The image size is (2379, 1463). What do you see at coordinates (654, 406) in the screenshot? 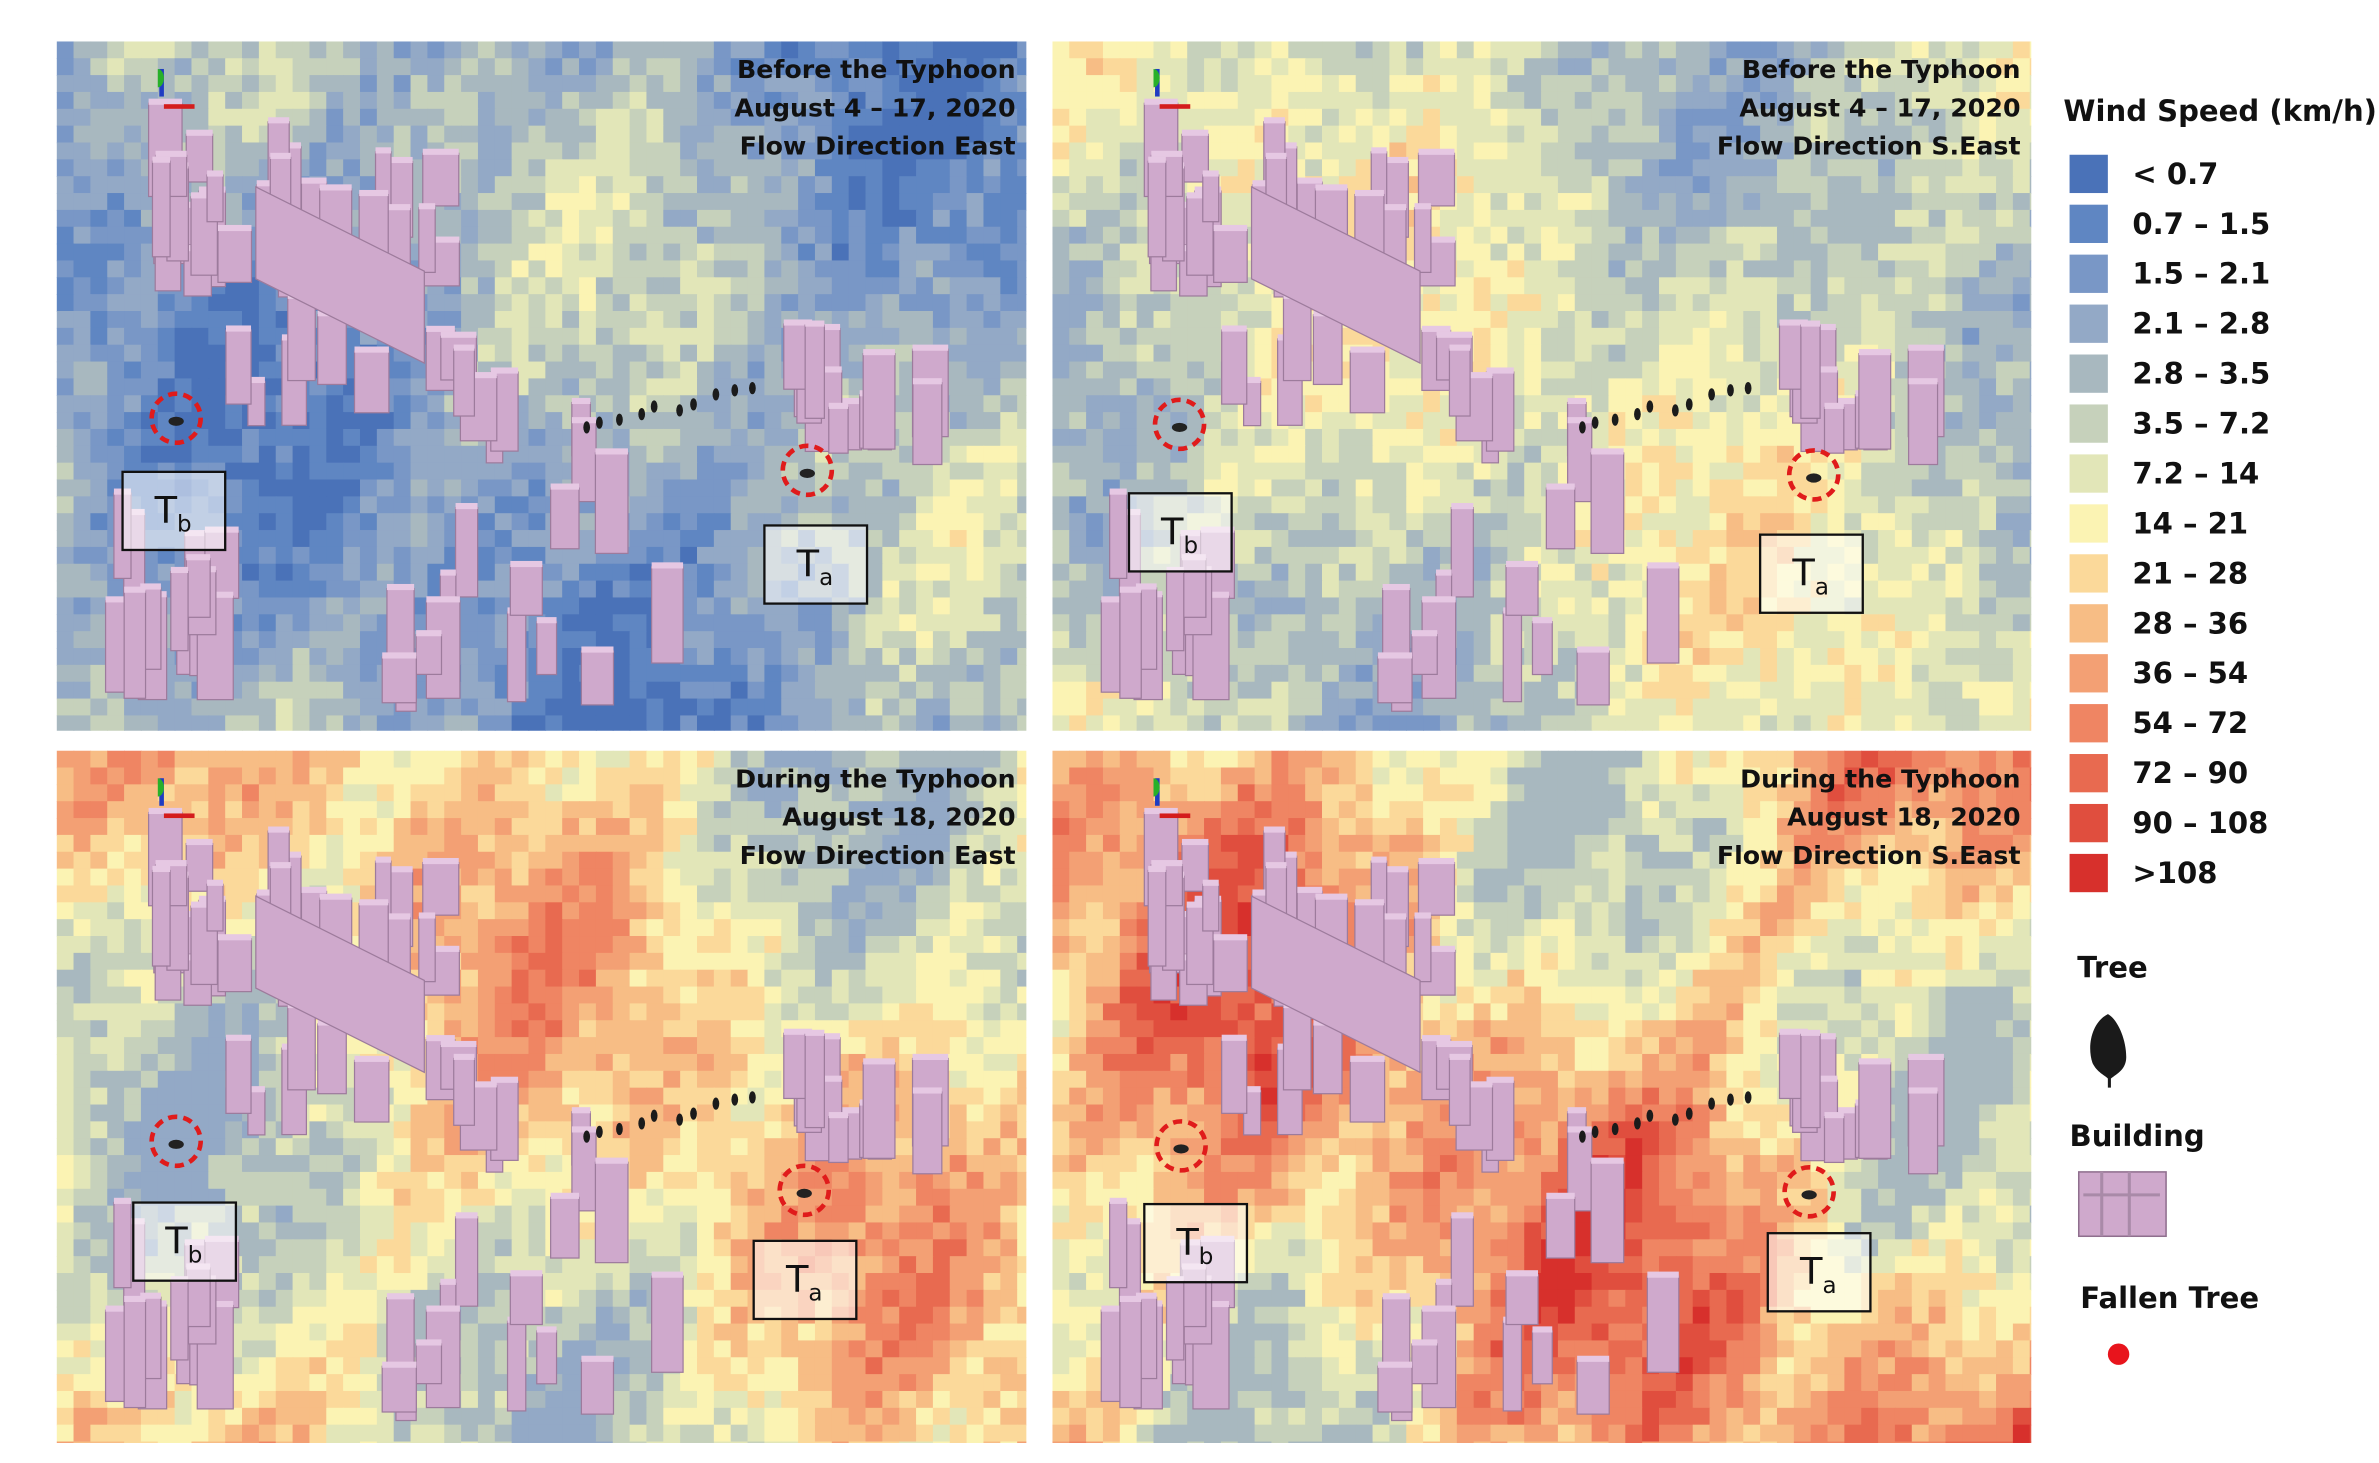
I see `tree` at bounding box center [654, 406].